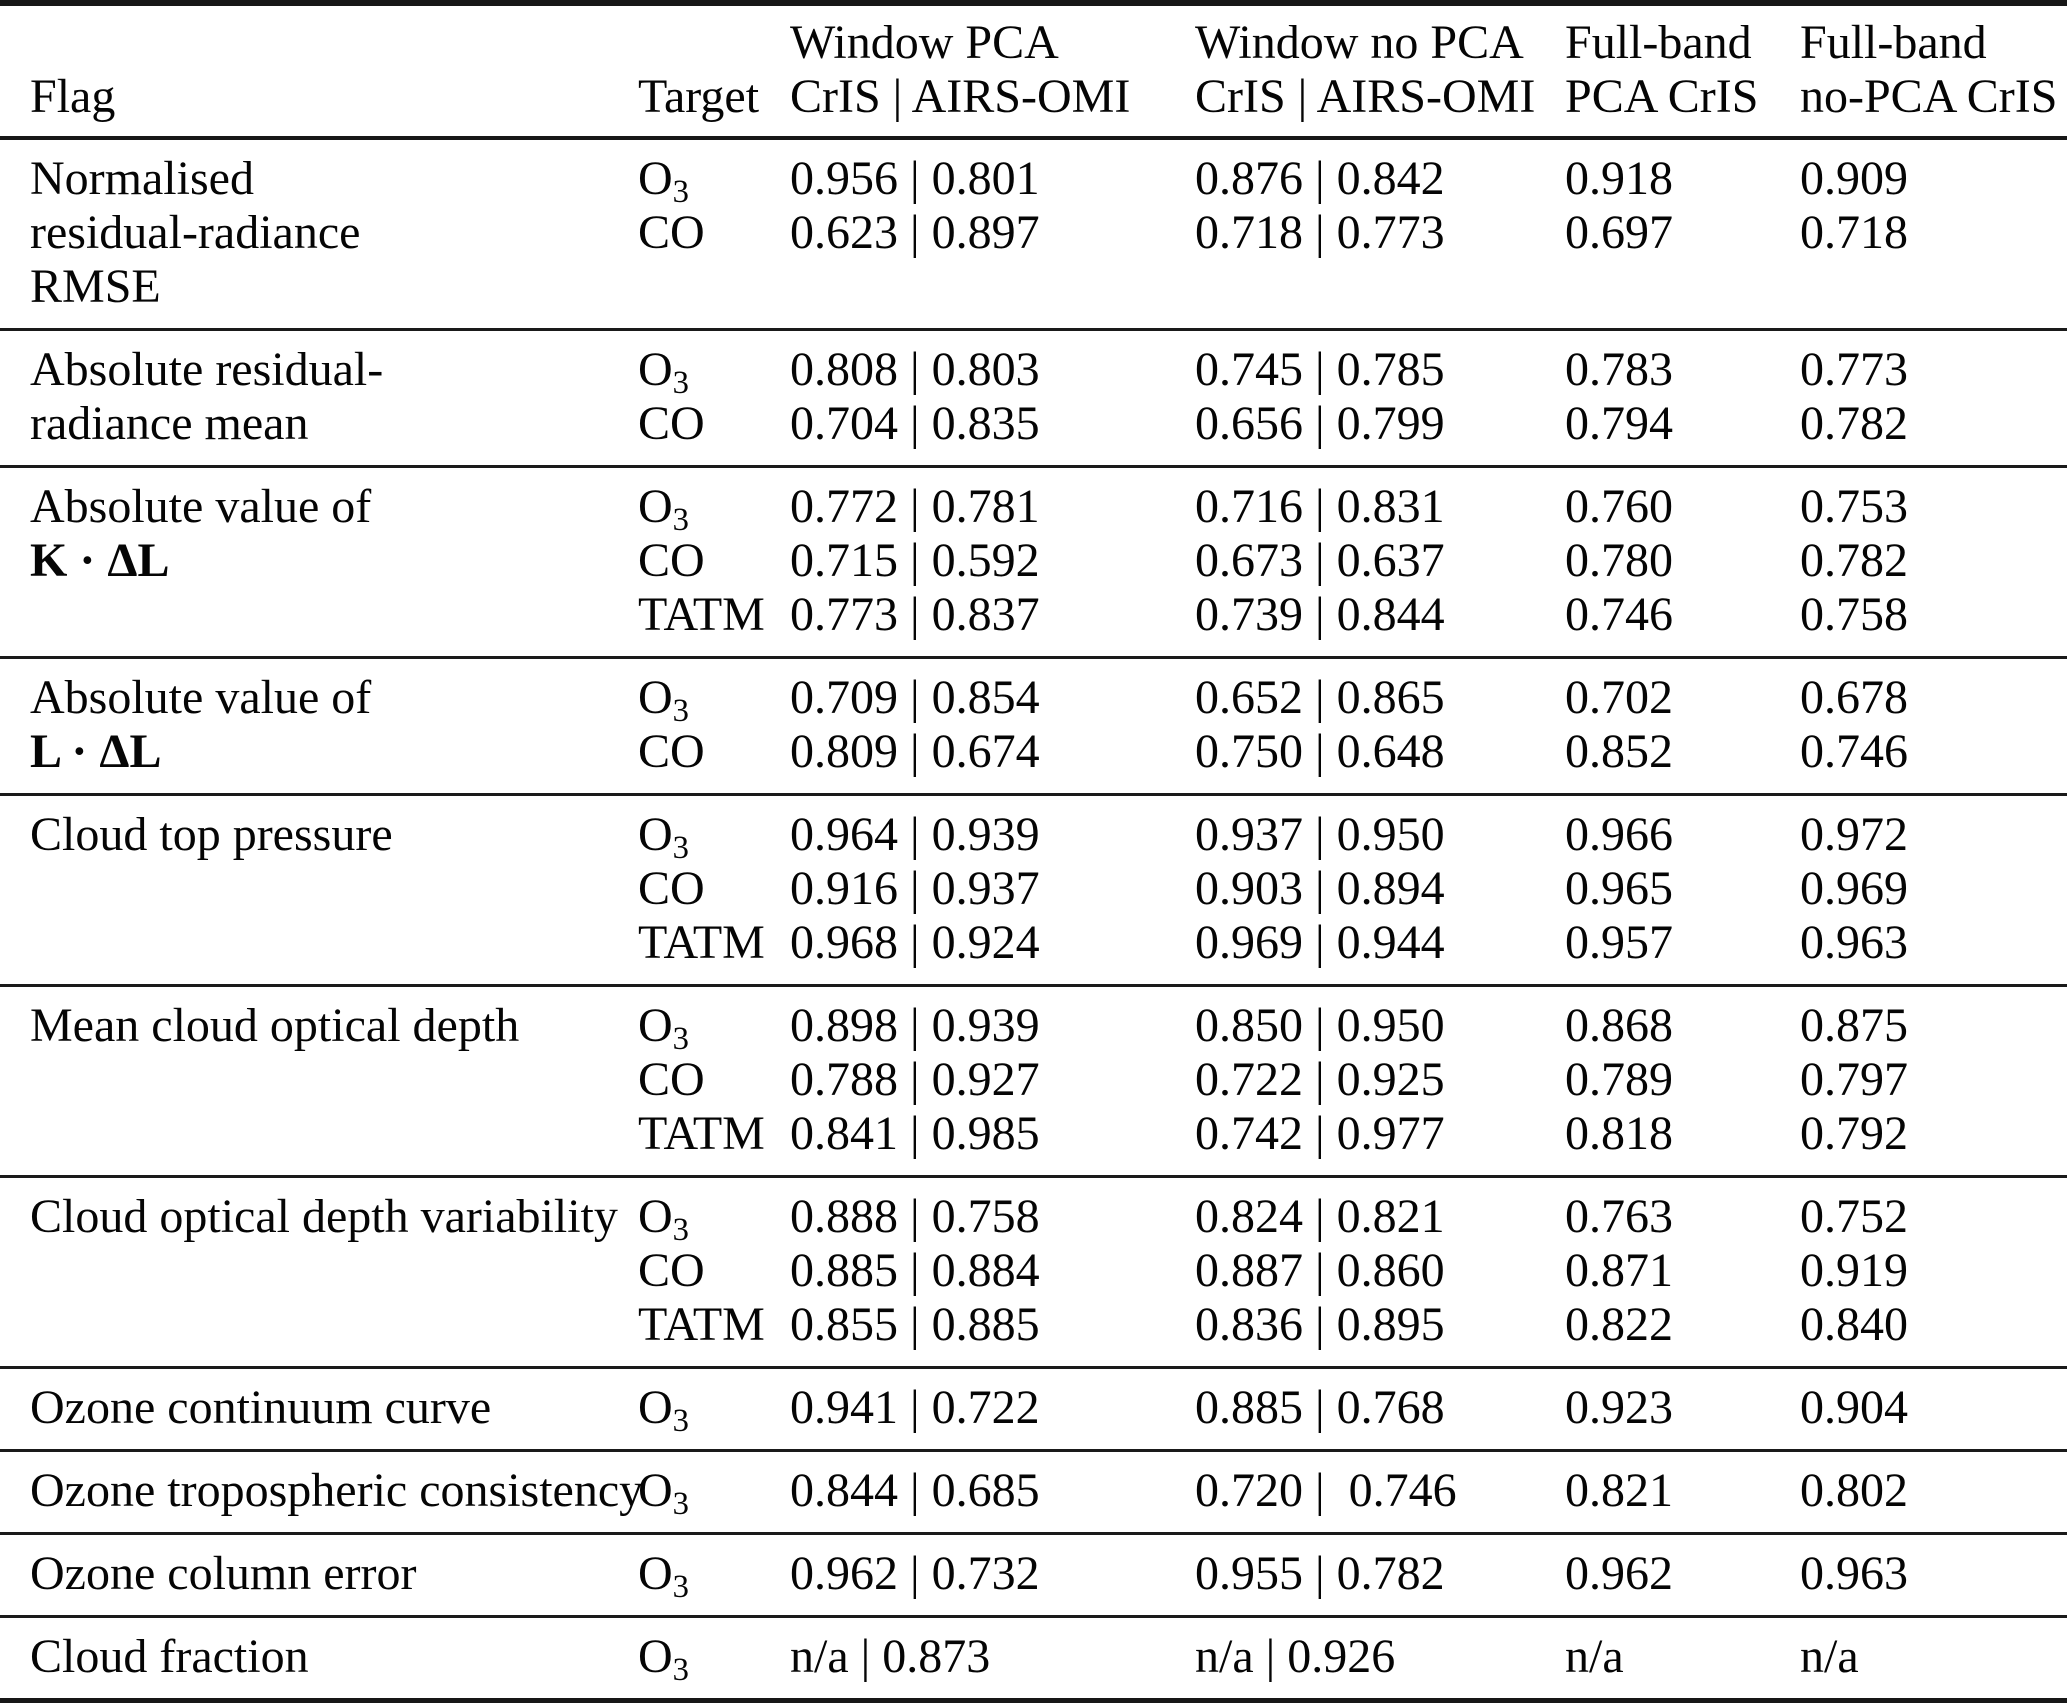  What do you see at coordinates (95, 286) in the screenshot?
I see `flag-line: RMSE` at bounding box center [95, 286].